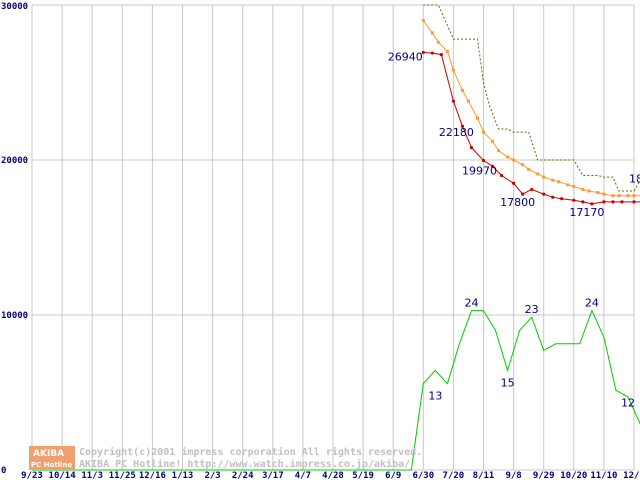 Image resolution: width=640 pixels, height=480 pixels. Describe the element at coordinates (243, 475) in the screenshot. I see `x-tick-label: 2/24` at that location.